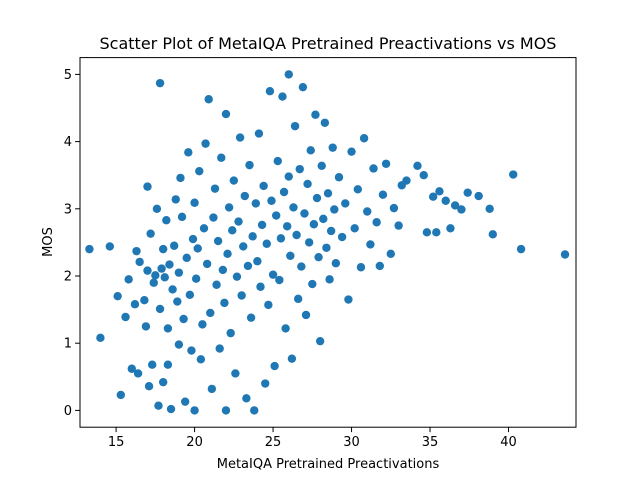  Describe the element at coordinates (48, 242) in the screenshot. I see `y-axis-label: MOS` at that location.